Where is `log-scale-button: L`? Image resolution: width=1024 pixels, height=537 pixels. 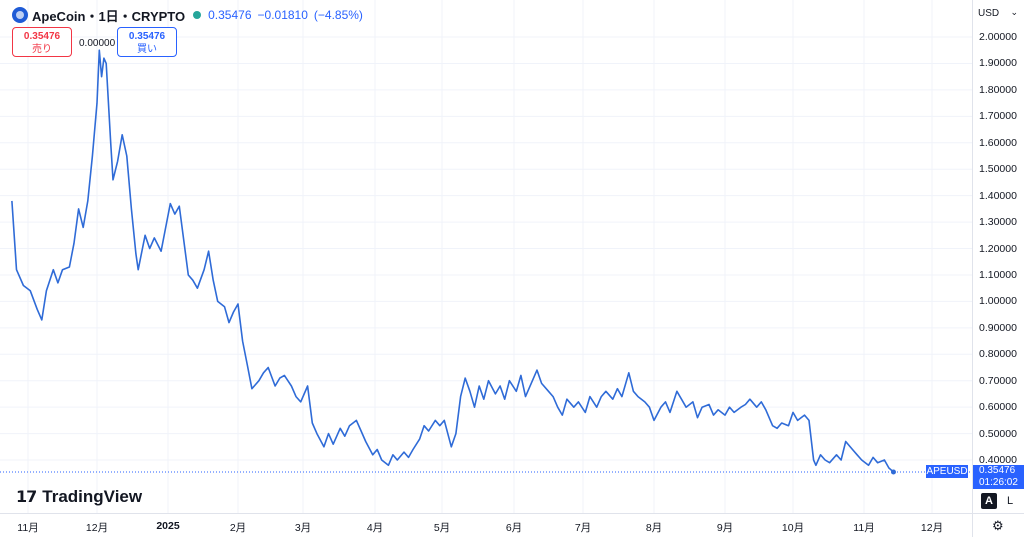
log-scale-button: L is located at coordinates (1010, 501).